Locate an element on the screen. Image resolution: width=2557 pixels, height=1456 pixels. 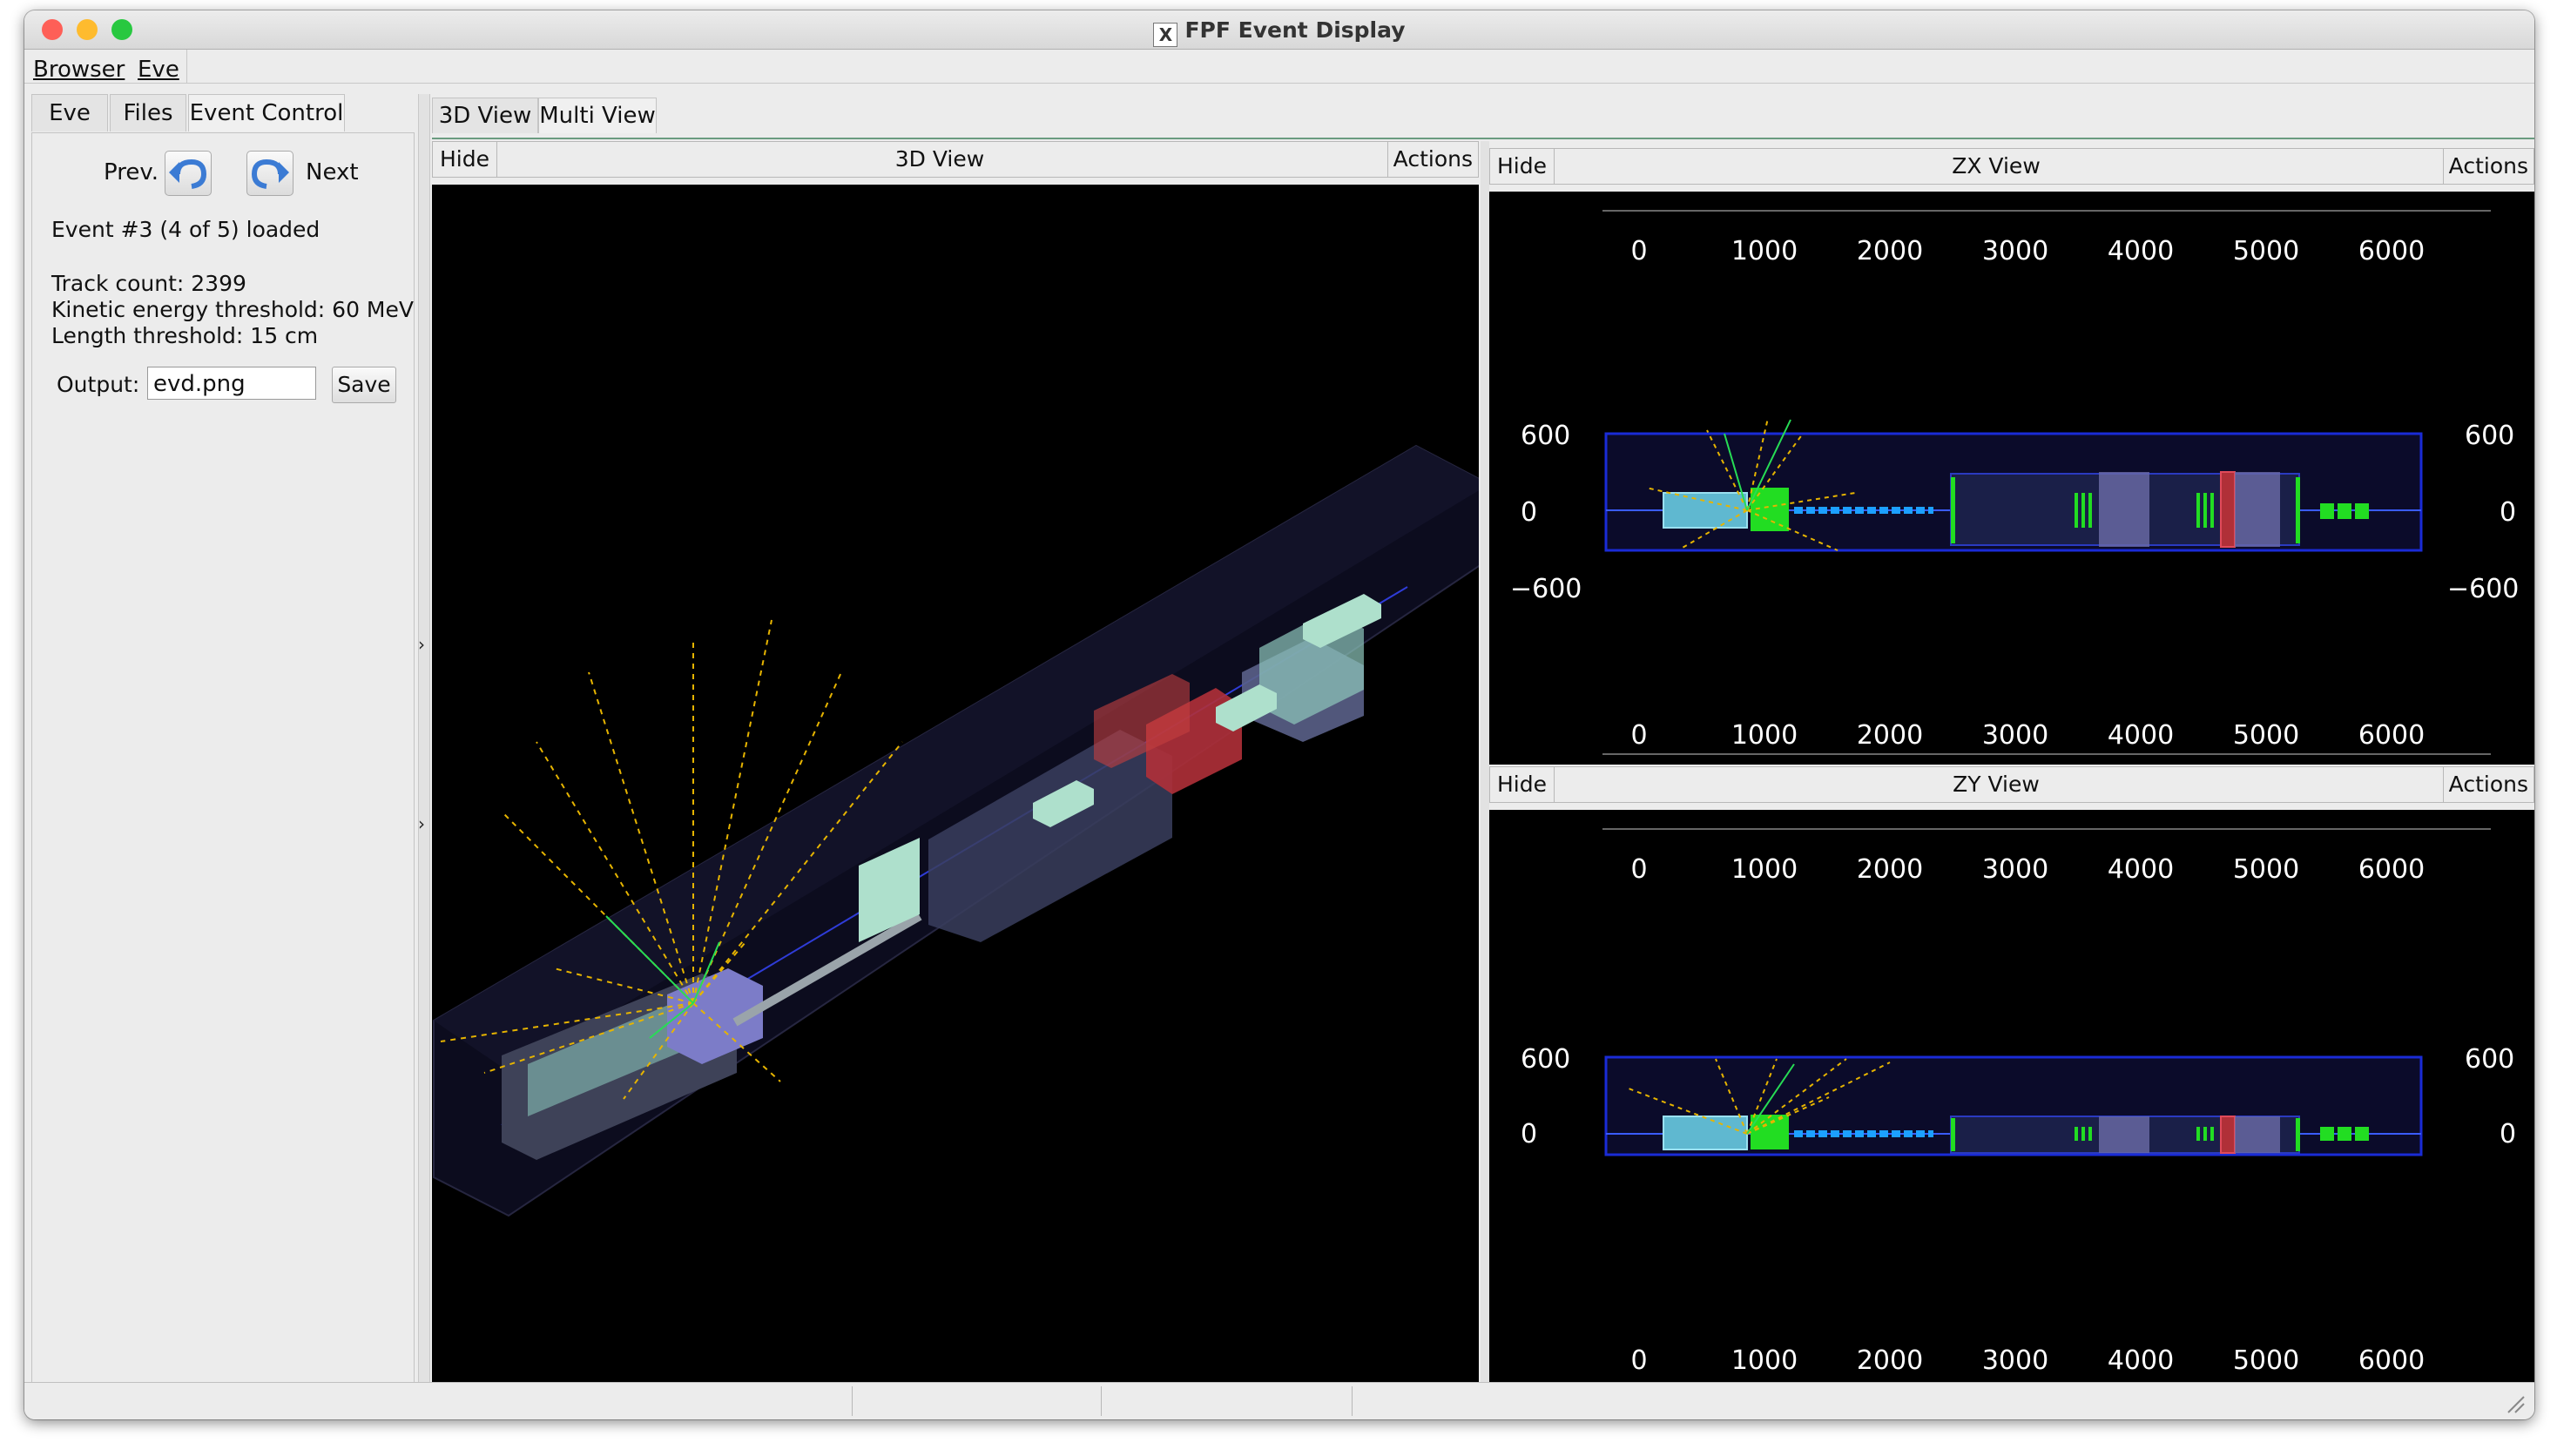
zx-calo-back is located at coordinates (2257, 509).